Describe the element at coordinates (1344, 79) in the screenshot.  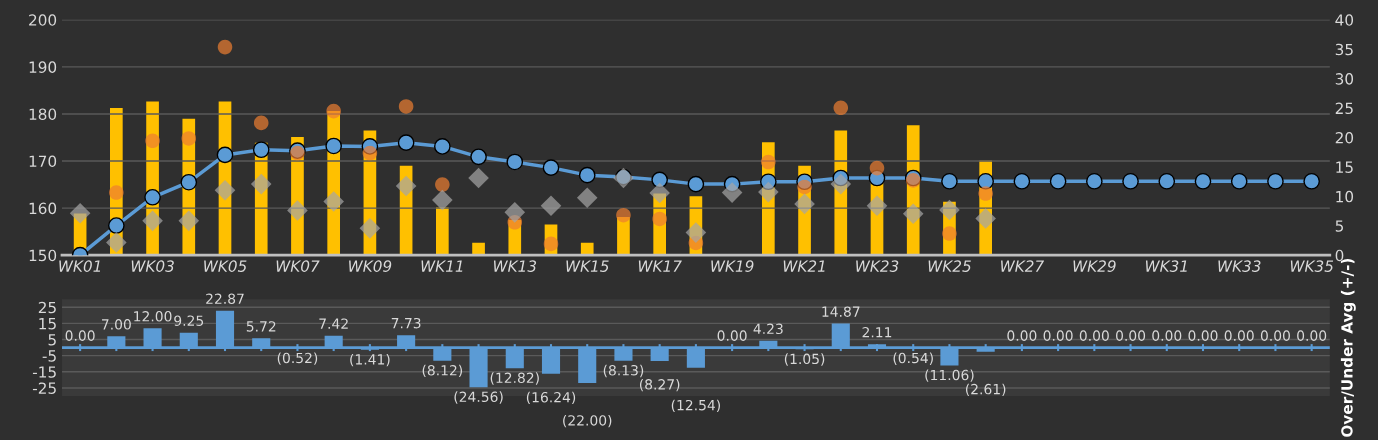
I see `y2-tick-label: 30` at that location.